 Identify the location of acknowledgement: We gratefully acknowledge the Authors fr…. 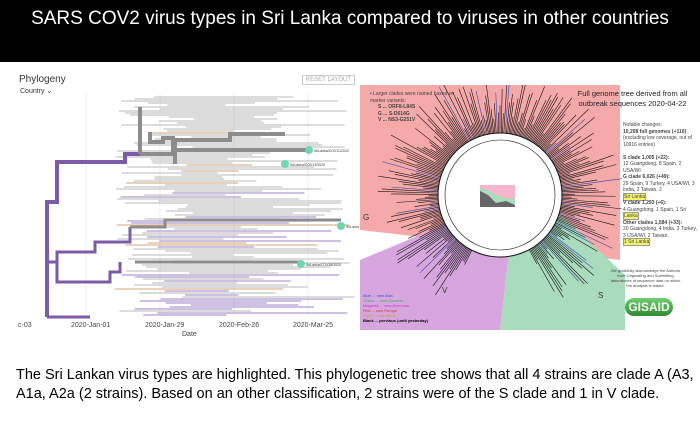
(645, 278).